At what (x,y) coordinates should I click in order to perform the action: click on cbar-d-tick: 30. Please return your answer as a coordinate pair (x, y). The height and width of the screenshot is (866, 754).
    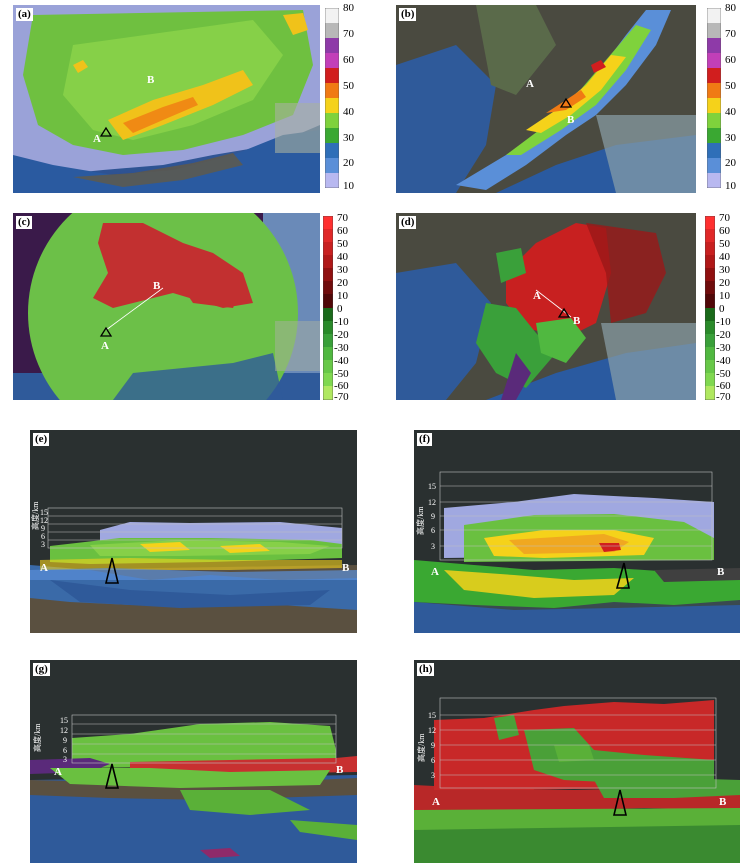
    Looking at the image, I should click on (724, 270).